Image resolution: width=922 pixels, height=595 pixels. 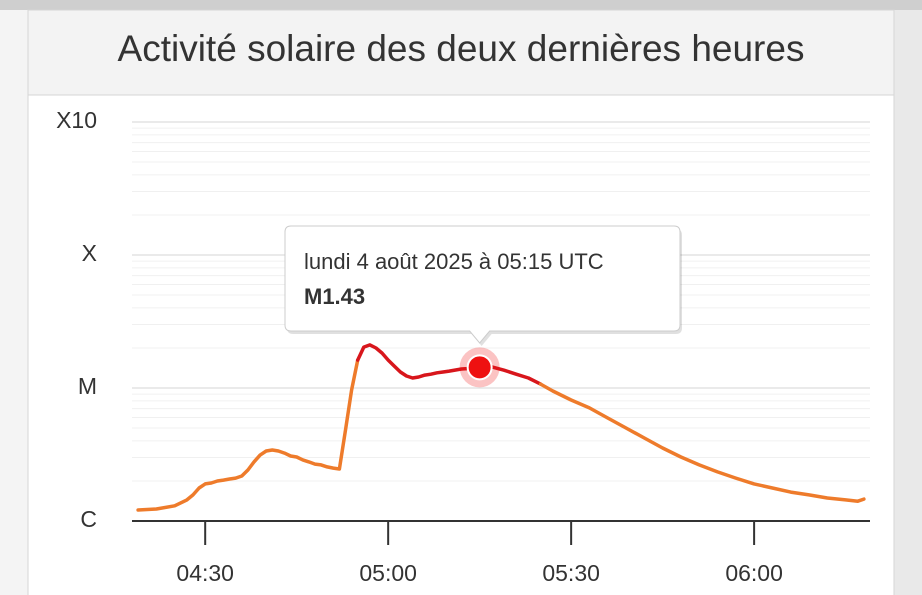 What do you see at coordinates (454, 261) in the screenshot?
I see `tooltip-date: lundi 4 août 2025 à 05:15 UTC` at bounding box center [454, 261].